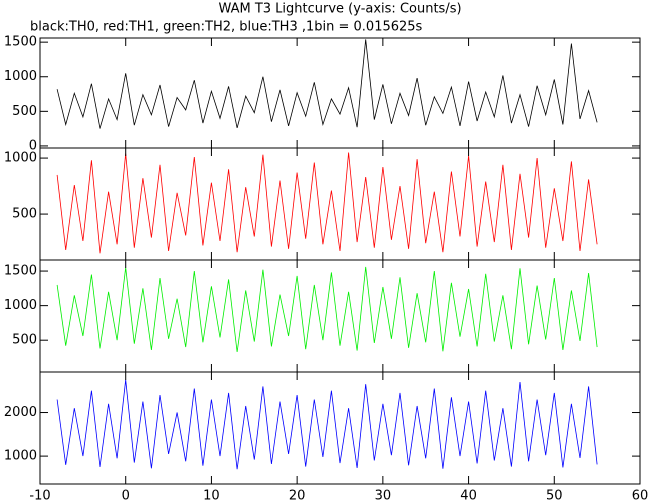 Image resolution: width=657 pixels, height=504 pixels. I want to click on x-tick-label: 50, so click(554, 496).